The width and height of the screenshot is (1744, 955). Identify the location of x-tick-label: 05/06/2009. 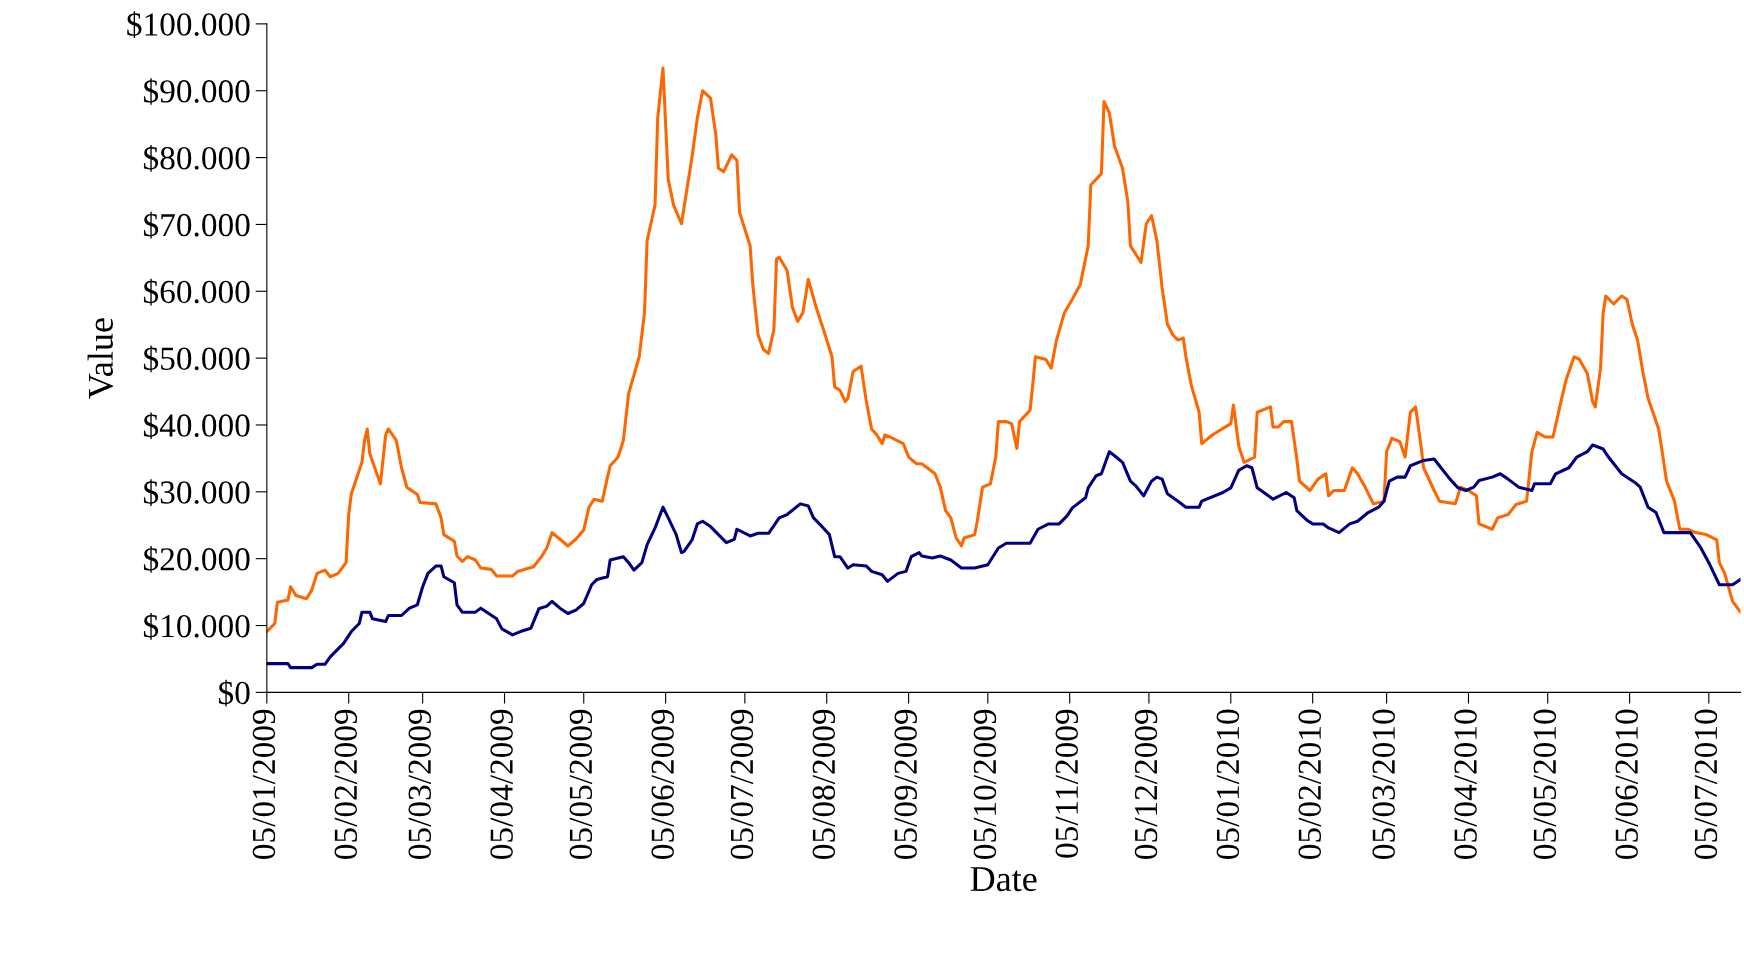
(662, 784).